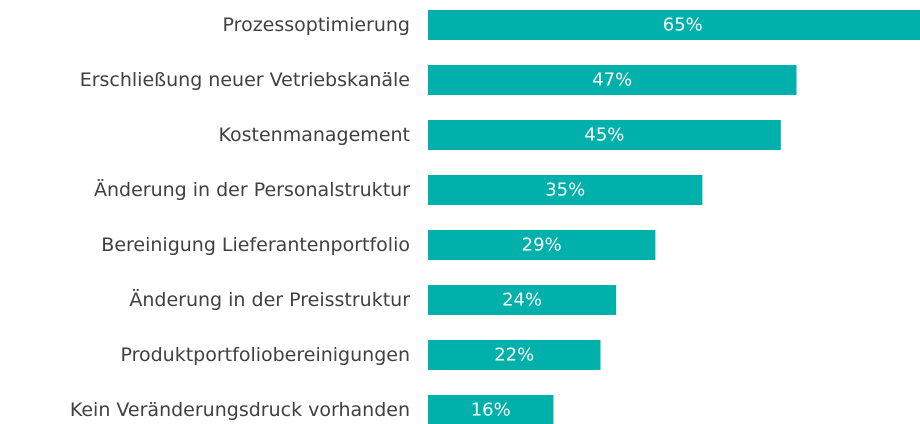 This screenshot has width=920, height=424. I want to click on category-label: Kein Veränderungsdruck vorhanden, so click(240, 410).